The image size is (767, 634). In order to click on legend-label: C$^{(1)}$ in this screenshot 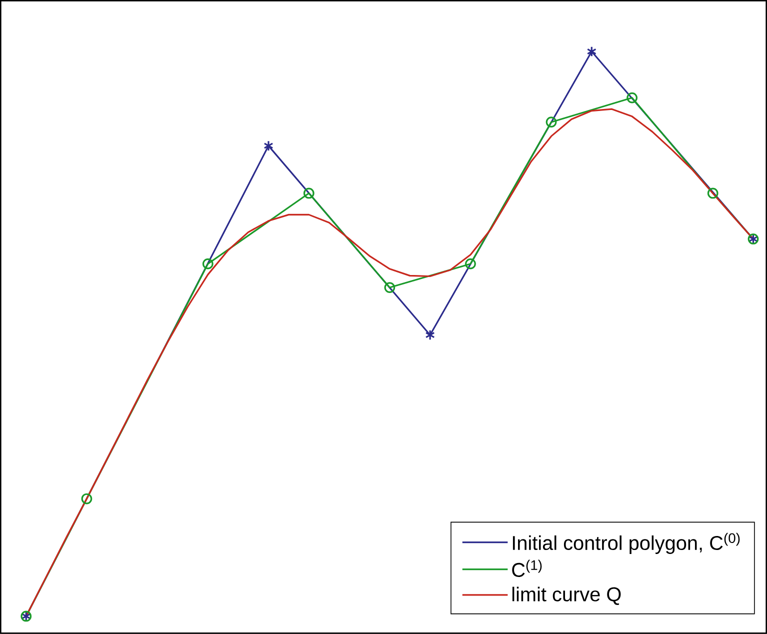, I will do `click(527, 569)`.